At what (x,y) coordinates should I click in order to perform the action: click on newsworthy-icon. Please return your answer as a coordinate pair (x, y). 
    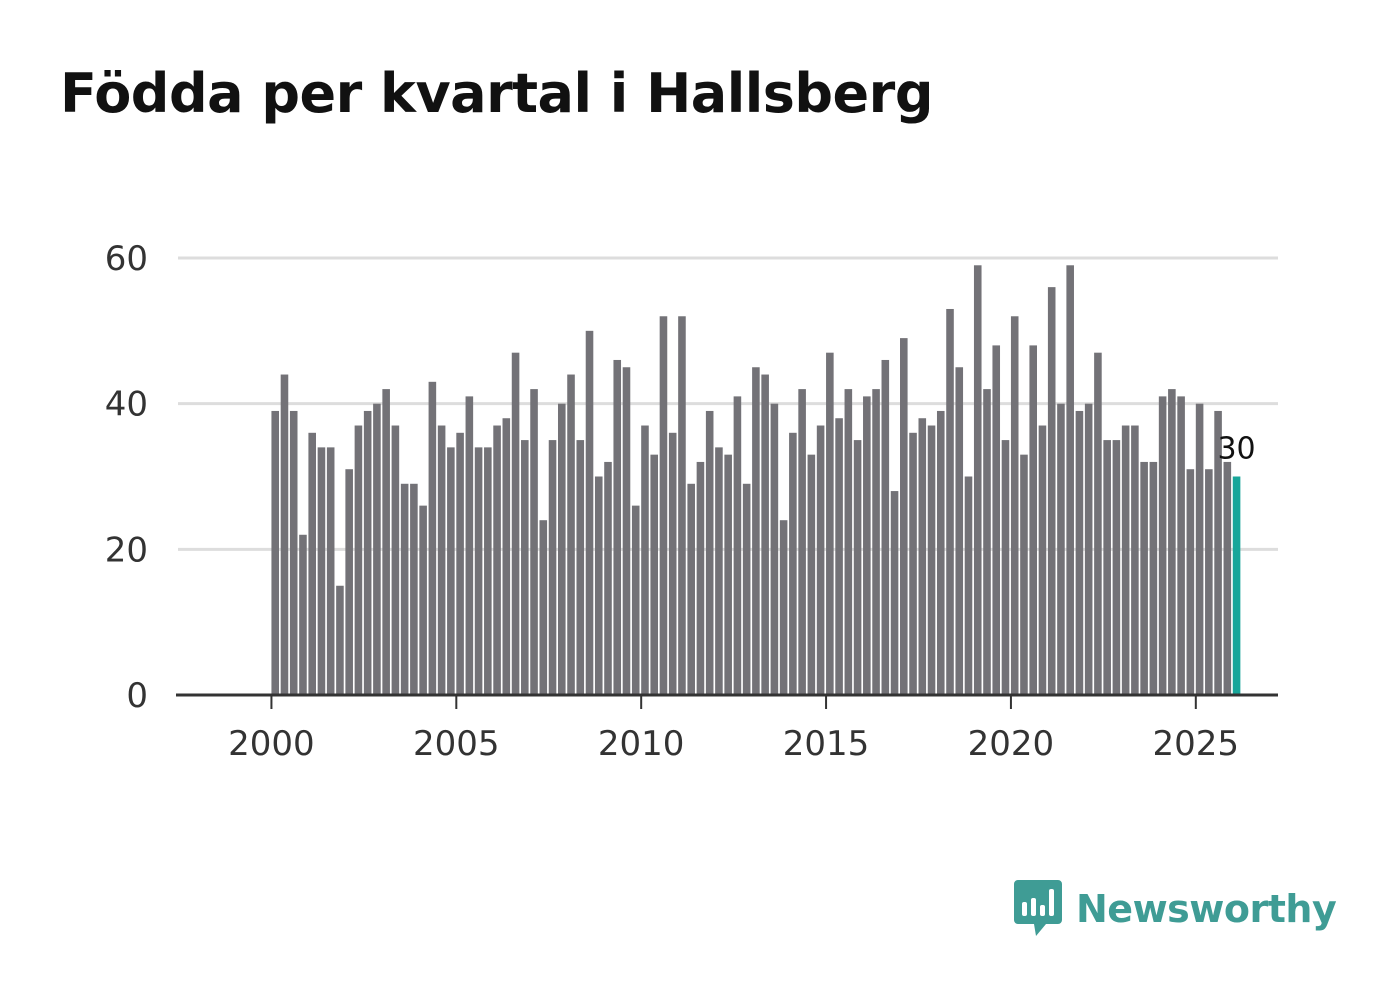
    Looking at the image, I should click on (1038, 908).